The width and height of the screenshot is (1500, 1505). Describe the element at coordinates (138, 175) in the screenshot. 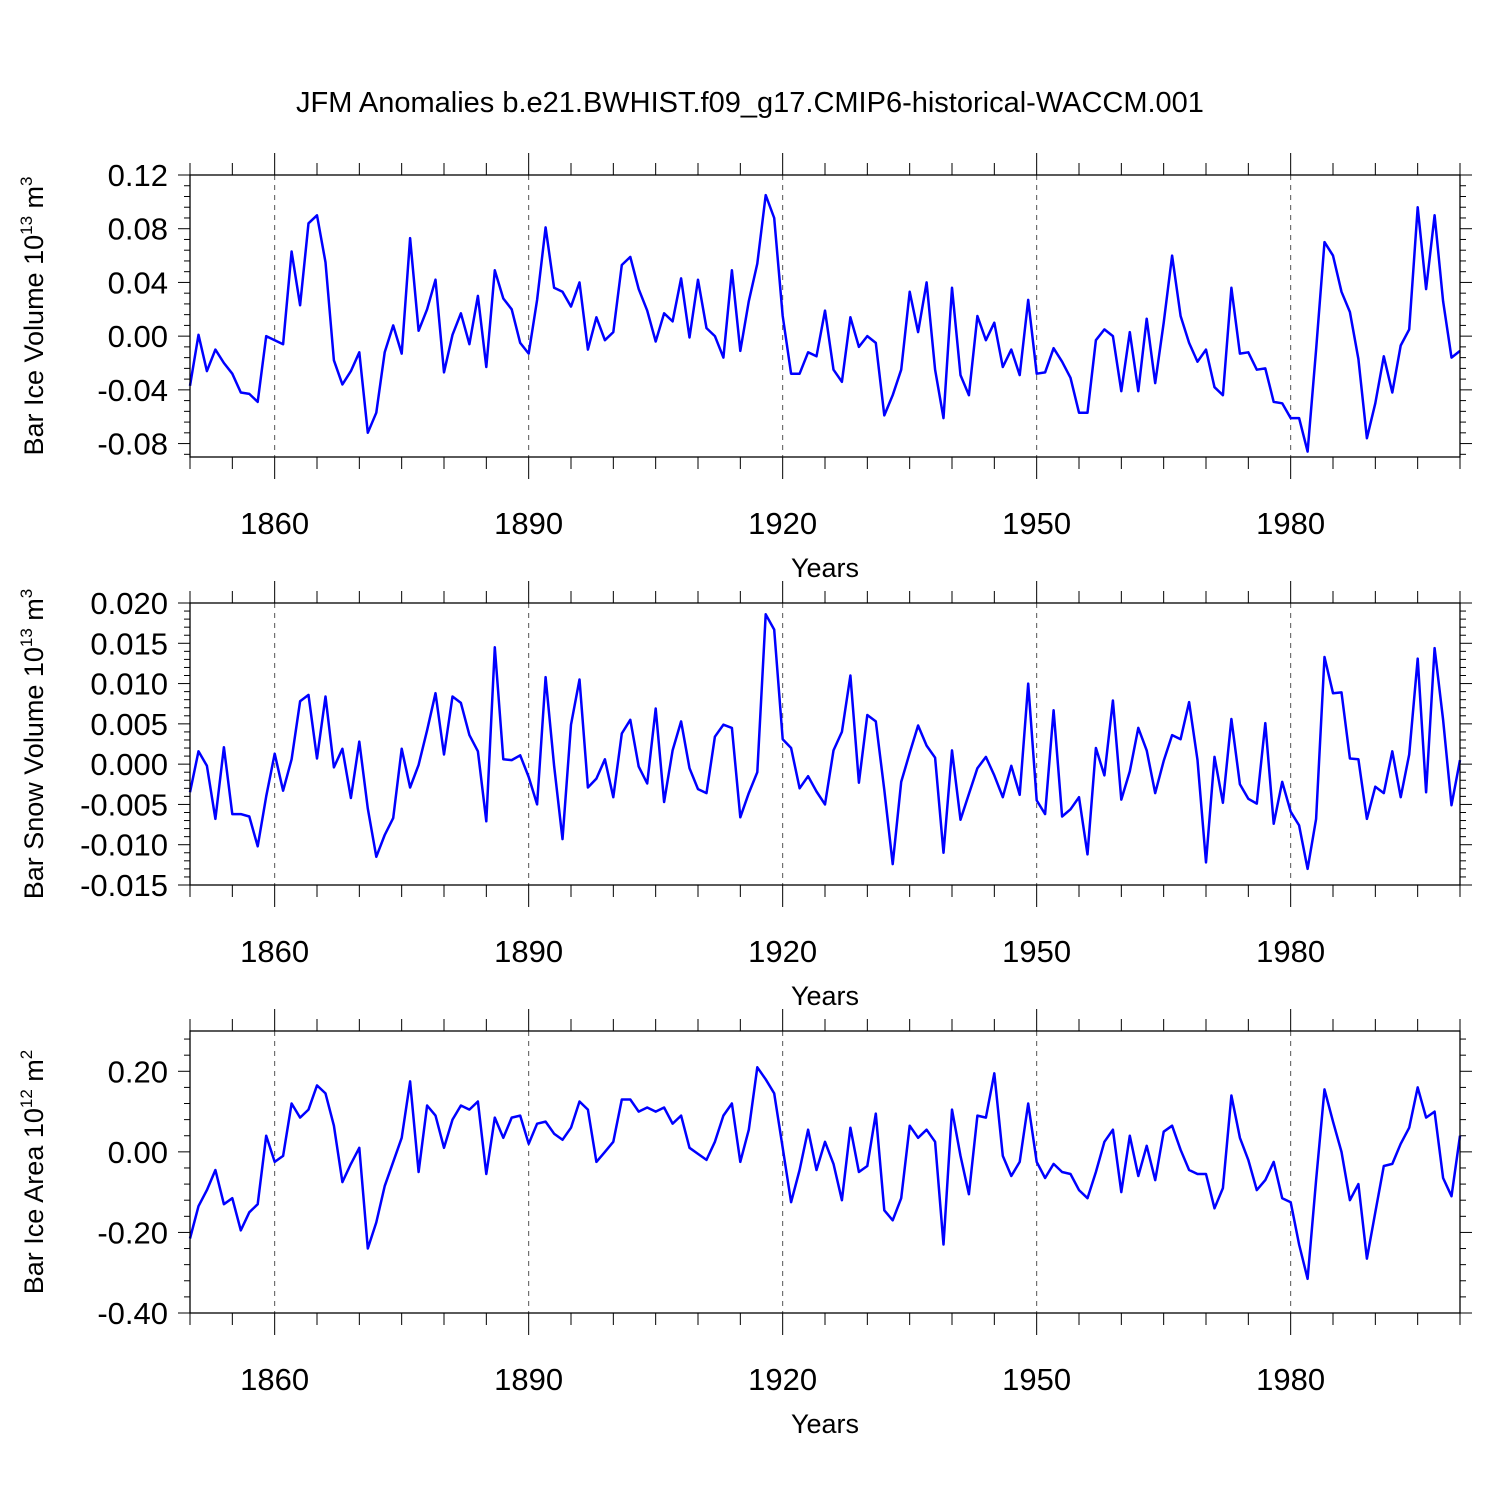

I see `y-tick-label: 0.12` at that location.